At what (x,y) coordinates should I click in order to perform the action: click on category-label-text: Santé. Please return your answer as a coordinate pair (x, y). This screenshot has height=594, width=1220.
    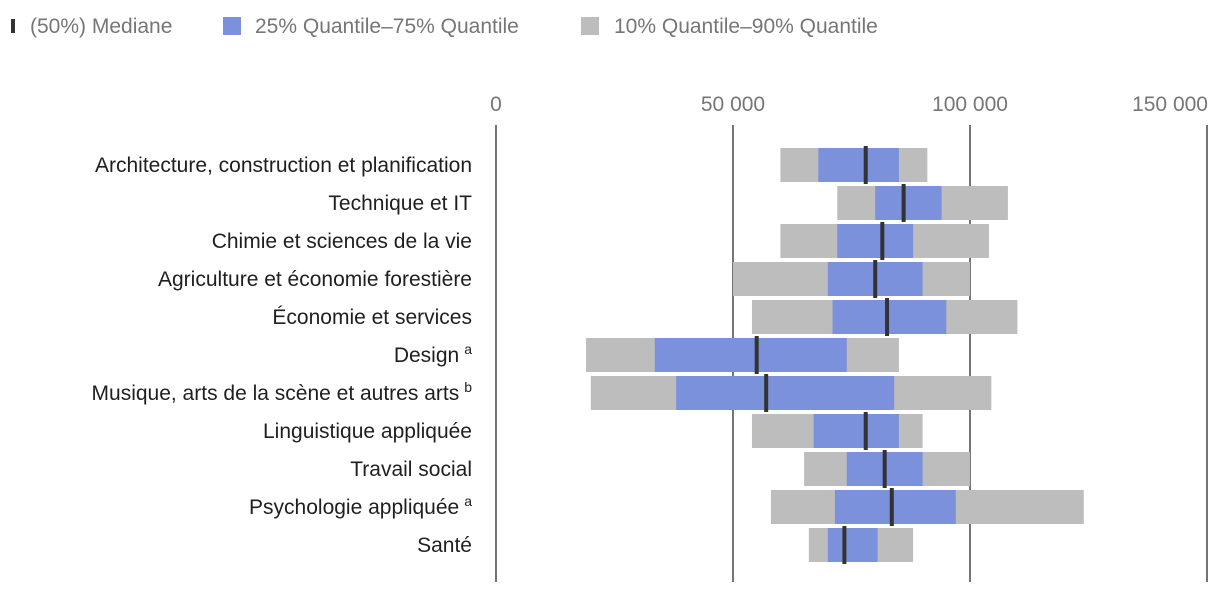
    Looking at the image, I should click on (444, 545).